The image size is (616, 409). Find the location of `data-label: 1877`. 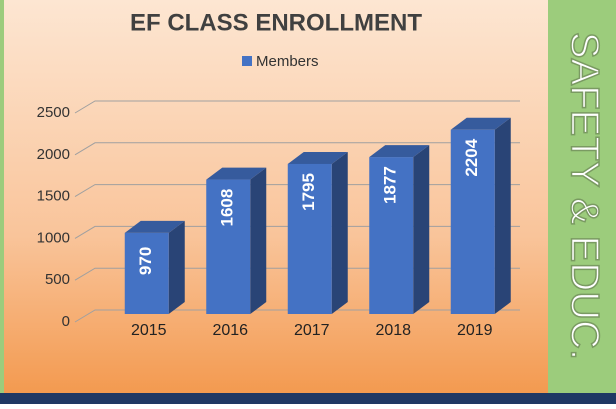

data-label: 1877 is located at coordinates (390, 185).